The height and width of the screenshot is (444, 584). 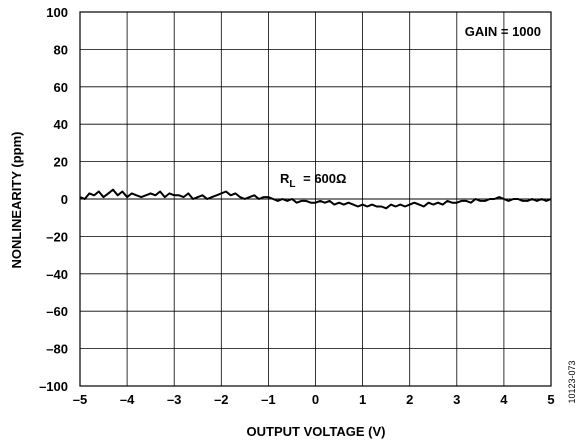 I want to click on y-tick-label: 100, so click(x=57, y=12).